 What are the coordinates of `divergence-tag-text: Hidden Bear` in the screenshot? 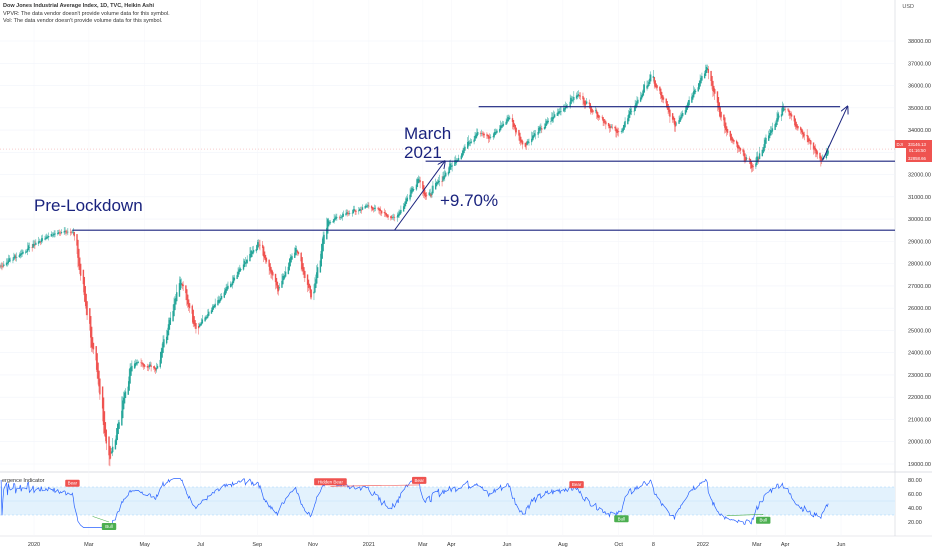 It's located at (331, 481).